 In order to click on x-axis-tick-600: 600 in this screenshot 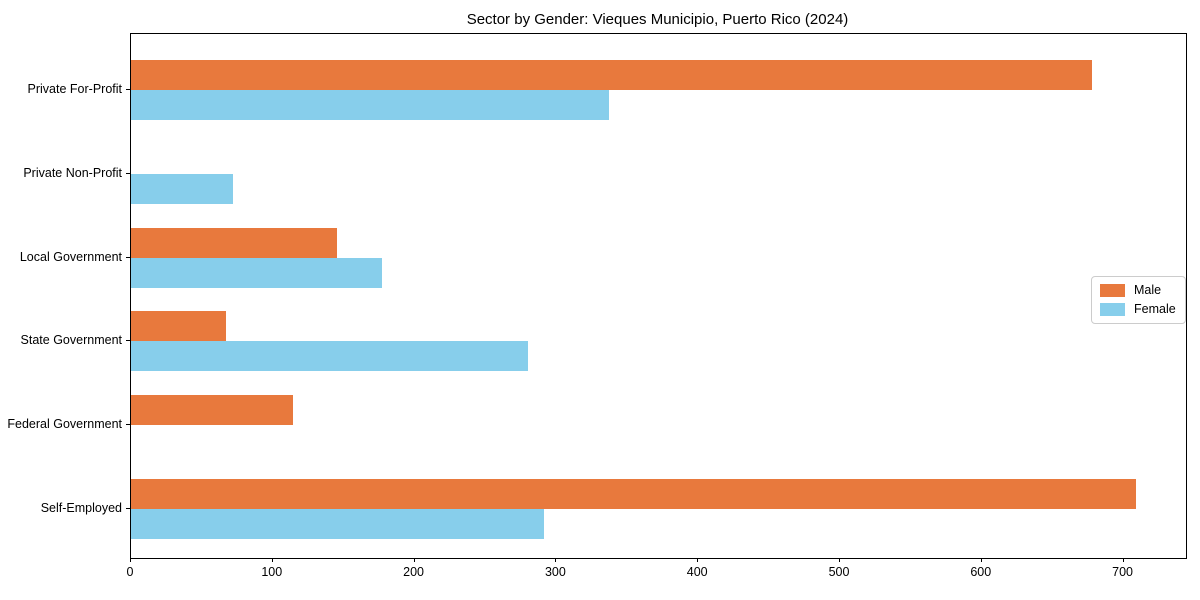, I will do `click(981, 572)`.